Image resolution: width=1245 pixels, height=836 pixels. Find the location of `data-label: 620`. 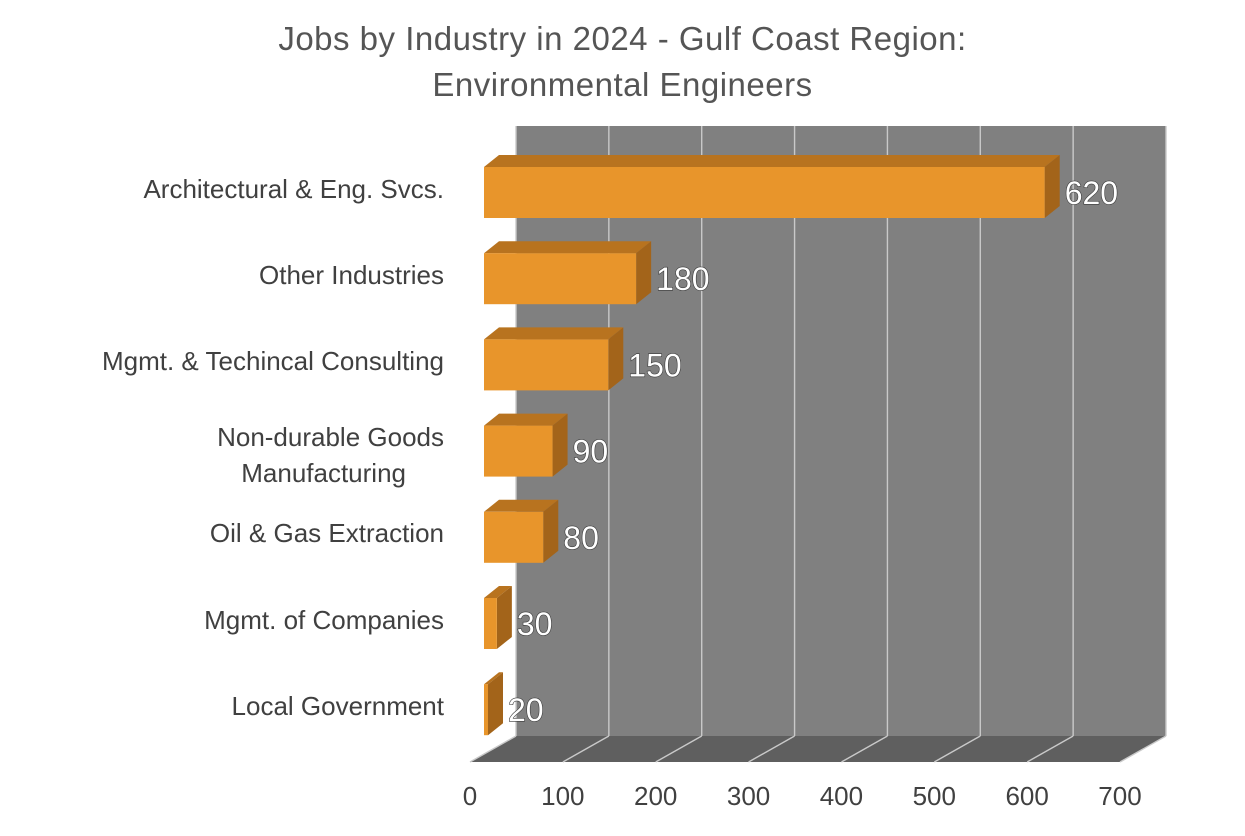

data-label: 620 is located at coordinates (1091, 193).